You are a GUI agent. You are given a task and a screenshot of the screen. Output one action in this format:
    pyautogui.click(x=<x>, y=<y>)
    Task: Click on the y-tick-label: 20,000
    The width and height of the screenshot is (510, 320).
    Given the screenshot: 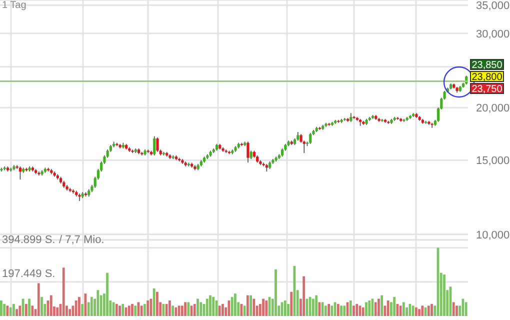 What is the action you would take?
    pyautogui.click(x=493, y=108)
    